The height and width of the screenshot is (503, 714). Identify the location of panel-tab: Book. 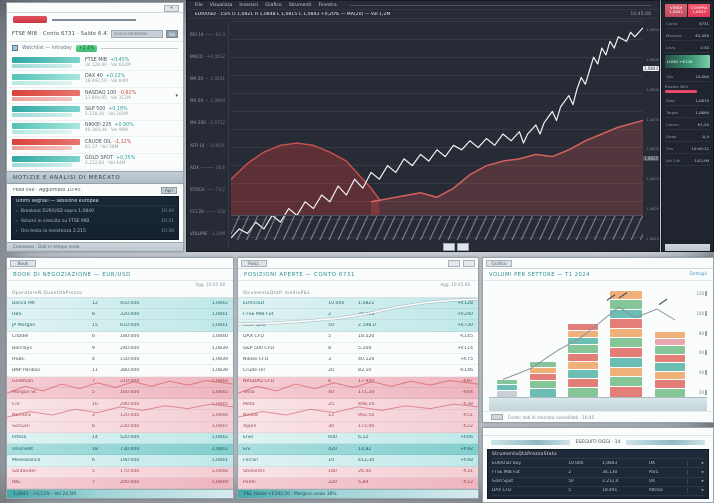
(23, 263).